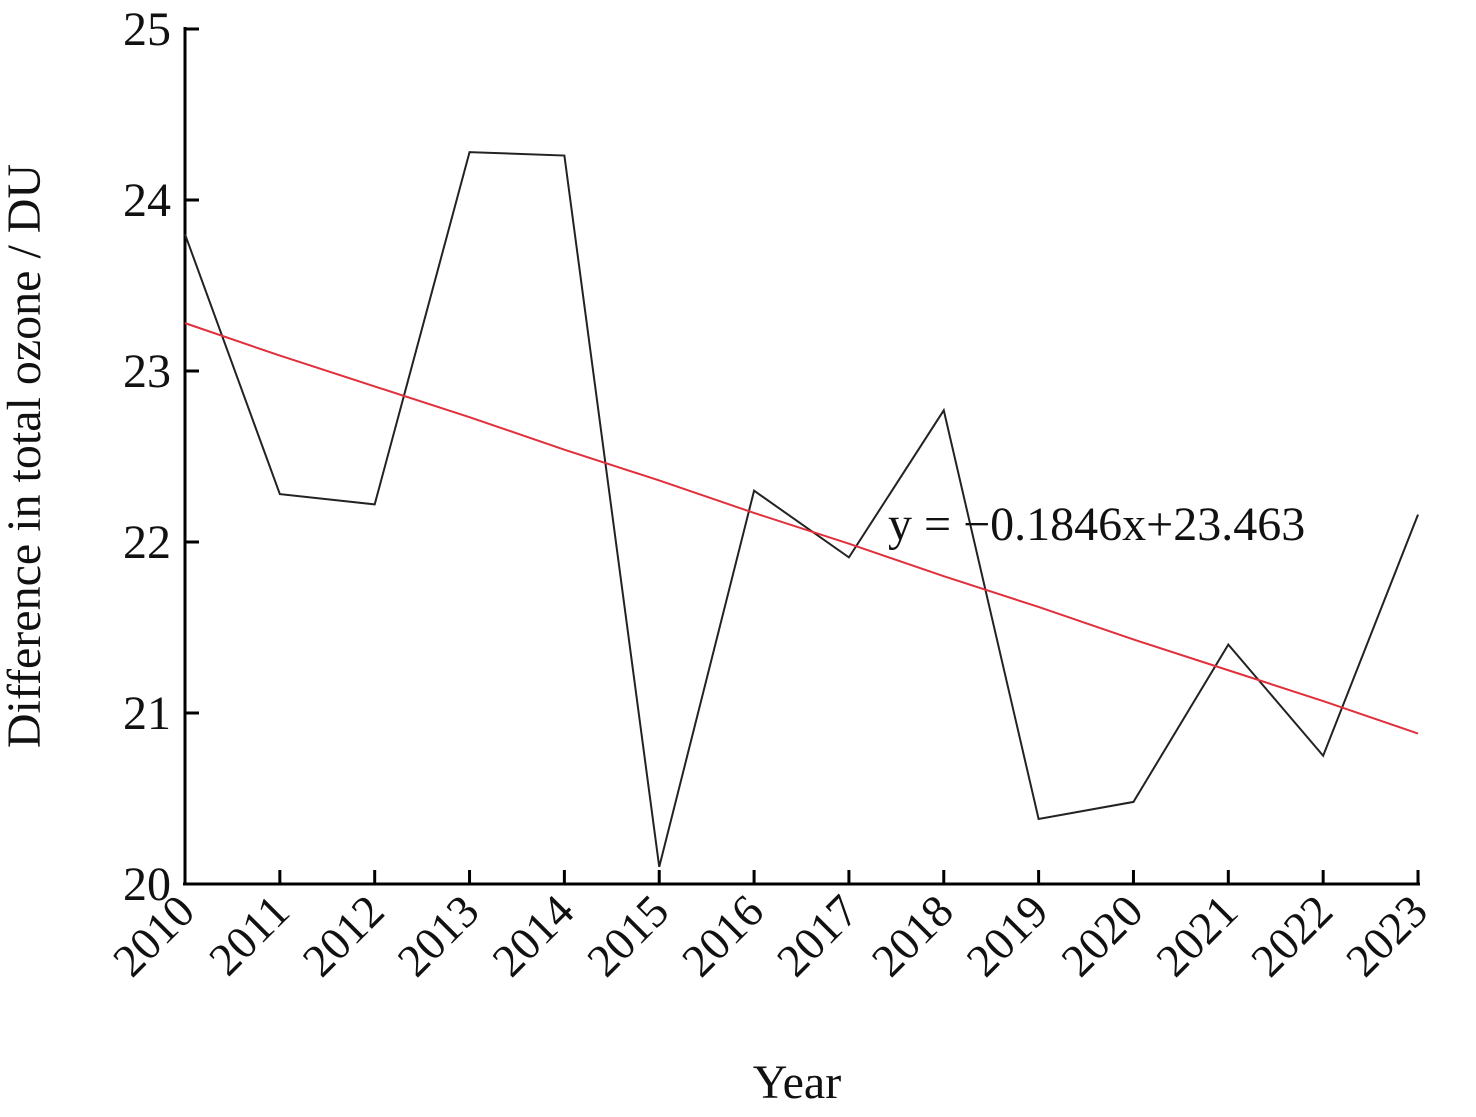 The width and height of the screenshot is (1476, 1117). Describe the element at coordinates (153, 935) in the screenshot. I see `x-tick-label: 2010` at that location.